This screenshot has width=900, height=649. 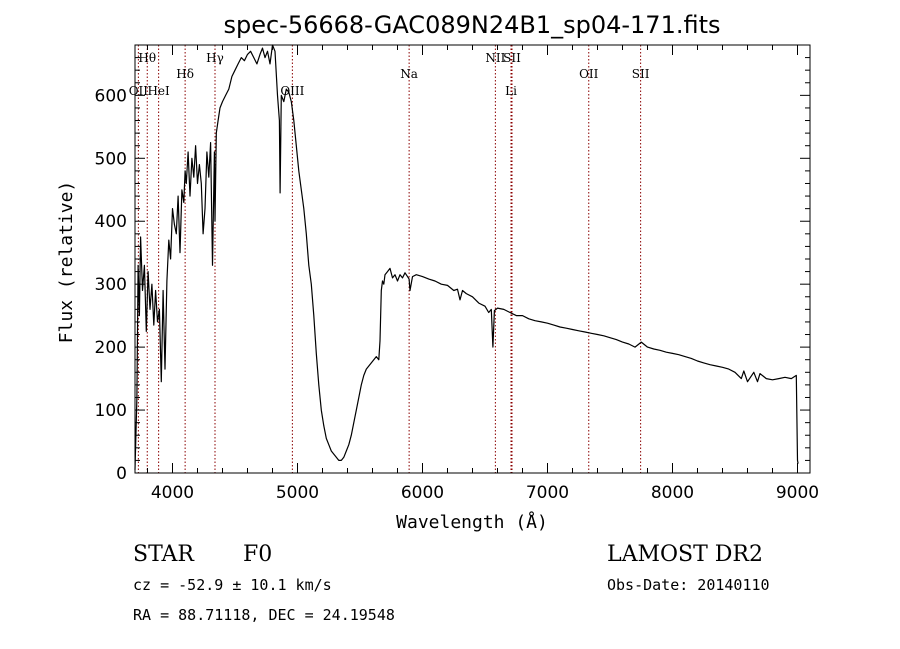 What do you see at coordinates (172, 493) in the screenshot?
I see `x-tick-label: 4000` at bounding box center [172, 493].